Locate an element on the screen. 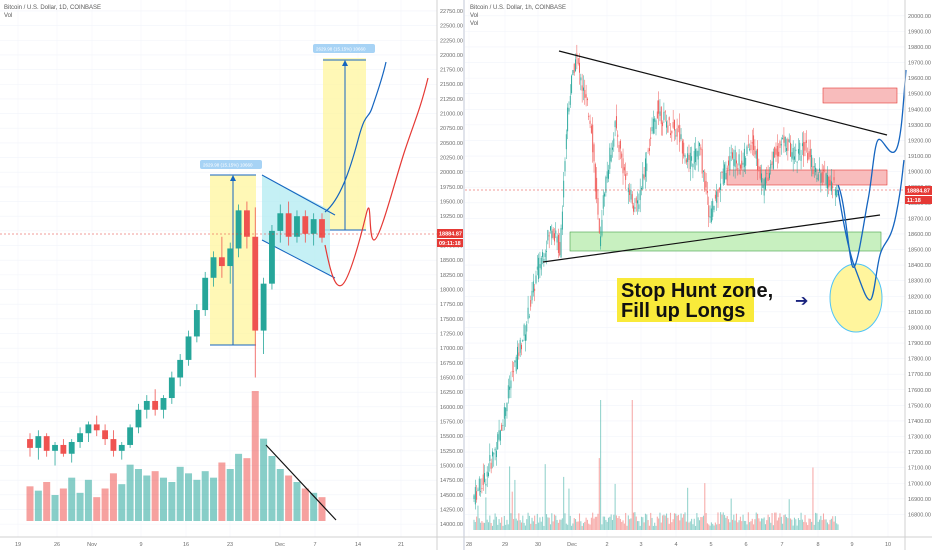 This screenshot has width=932, height=550. left-x-tick-label: 7 is located at coordinates (314, 545).